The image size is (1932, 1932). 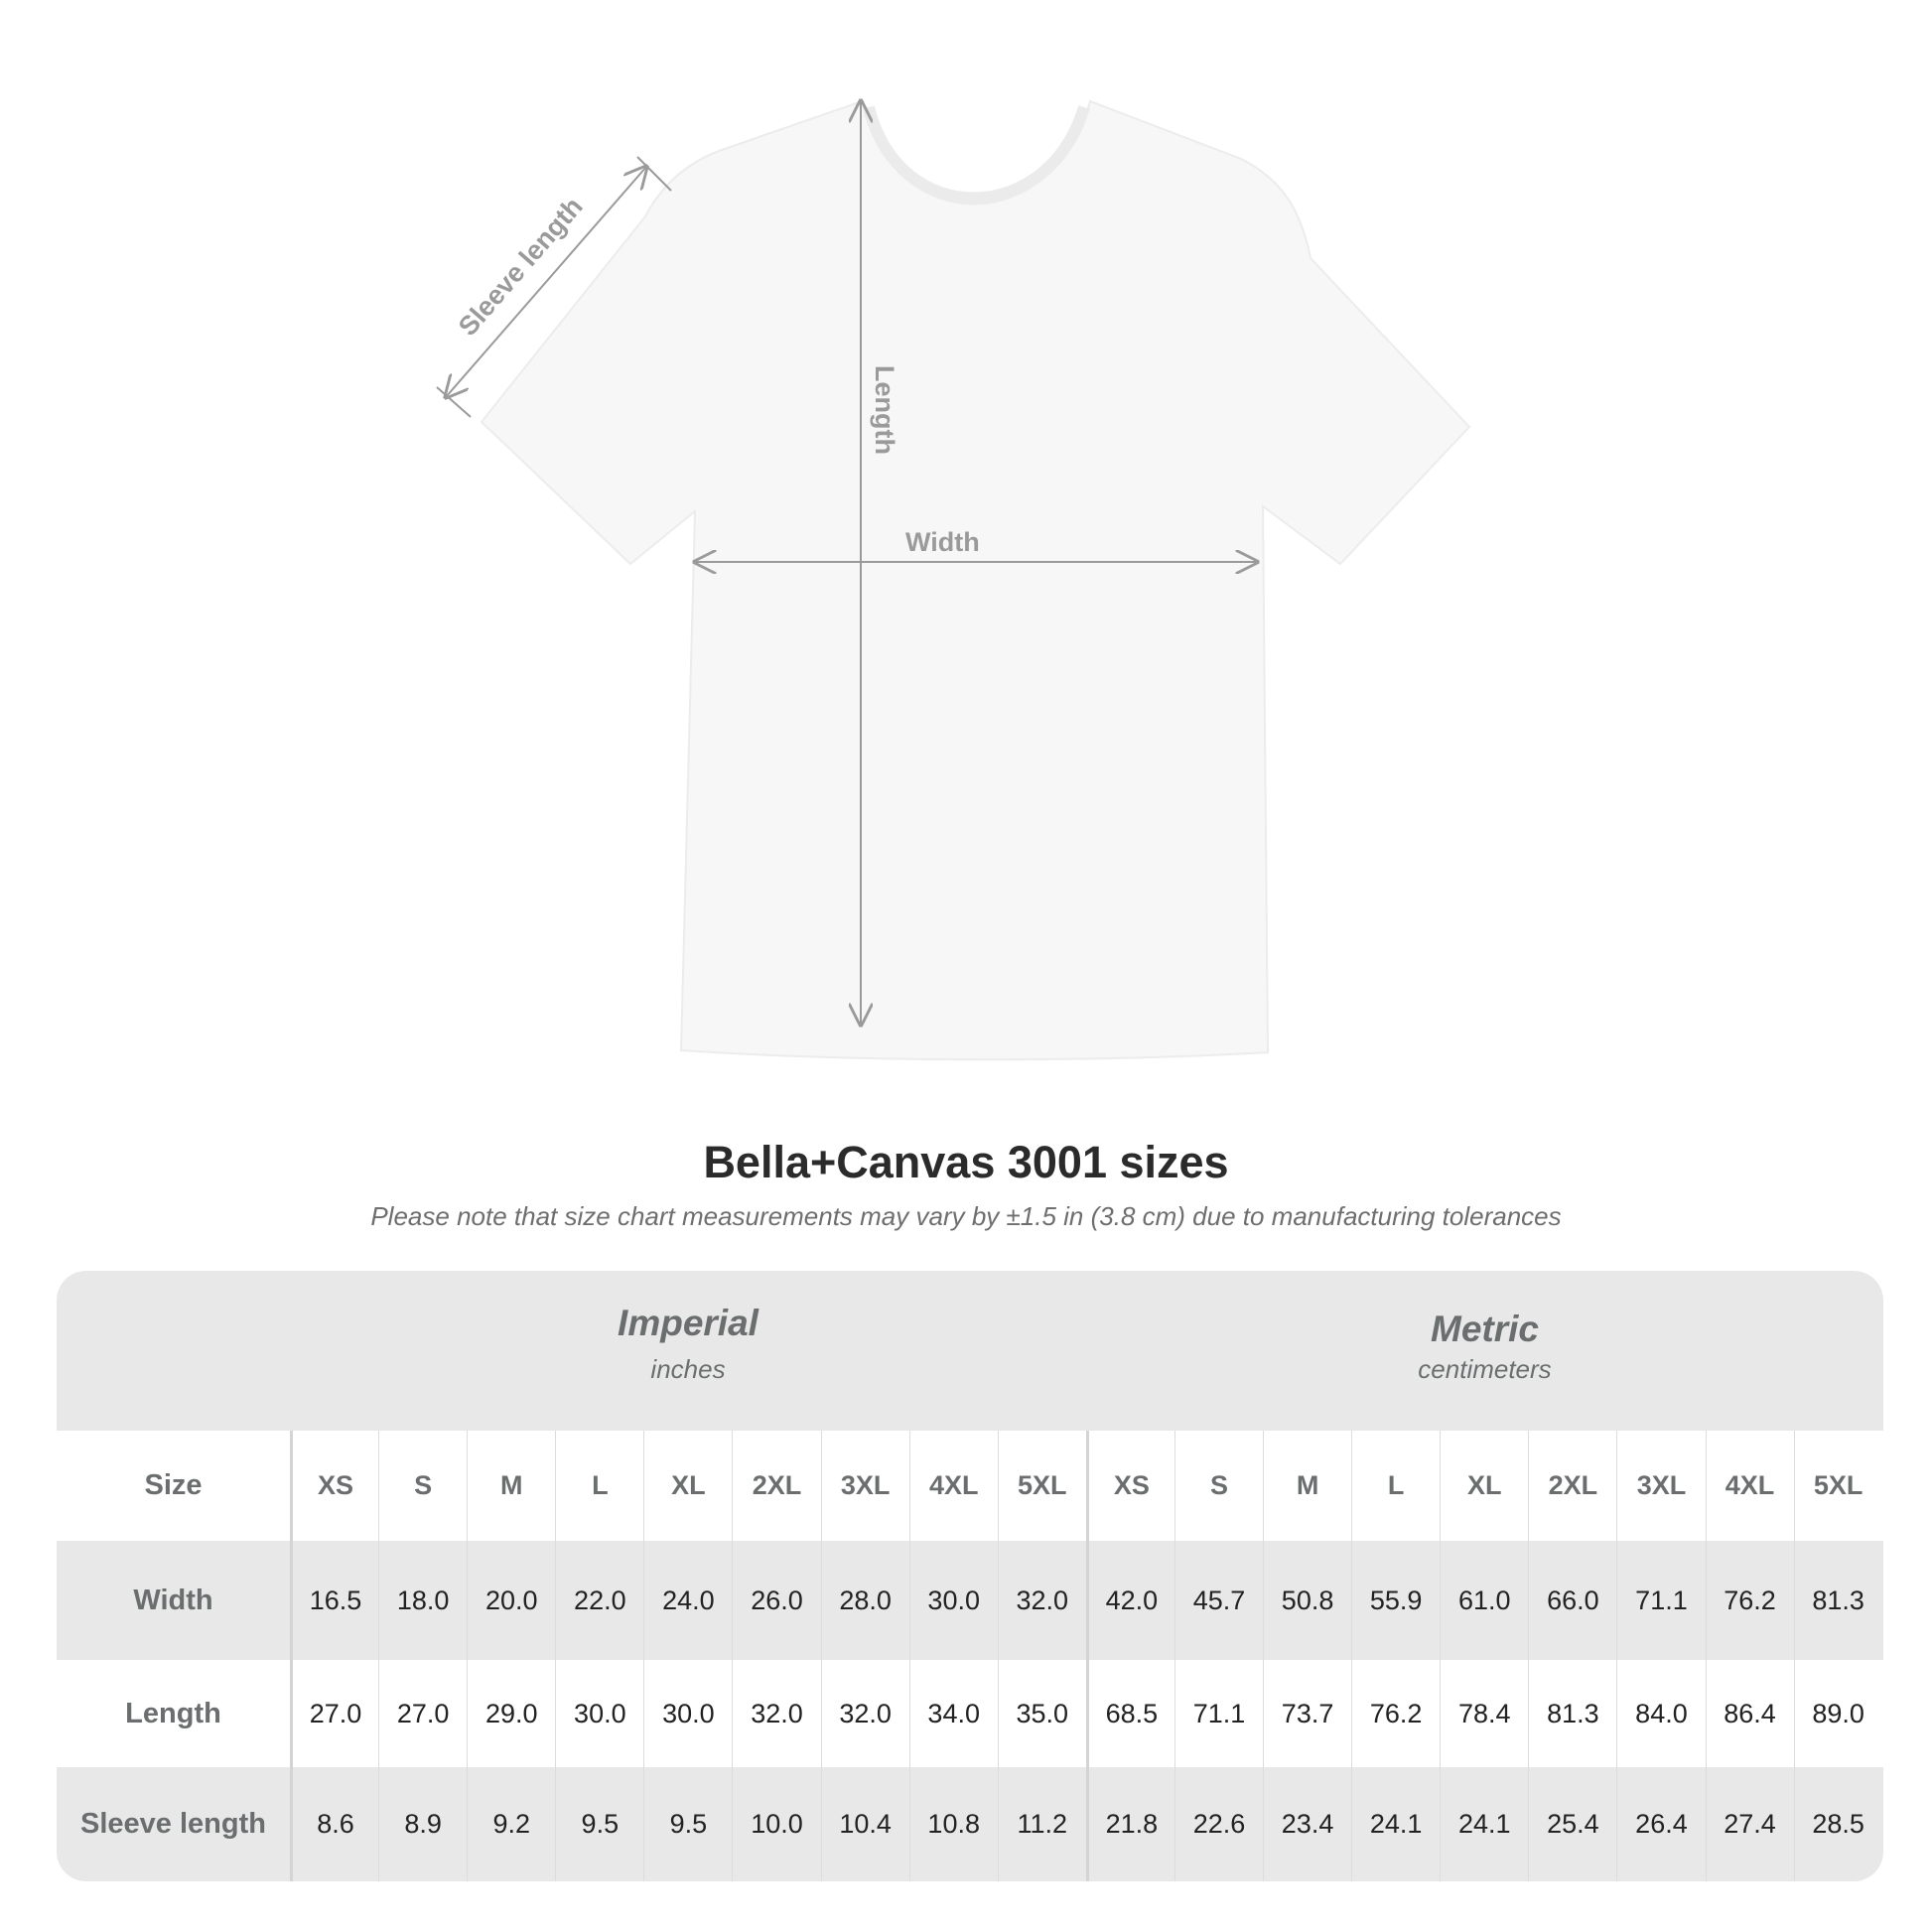 What do you see at coordinates (511, 1824) in the screenshot?
I see `value-cell-imperial: 9.2` at bounding box center [511, 1824].